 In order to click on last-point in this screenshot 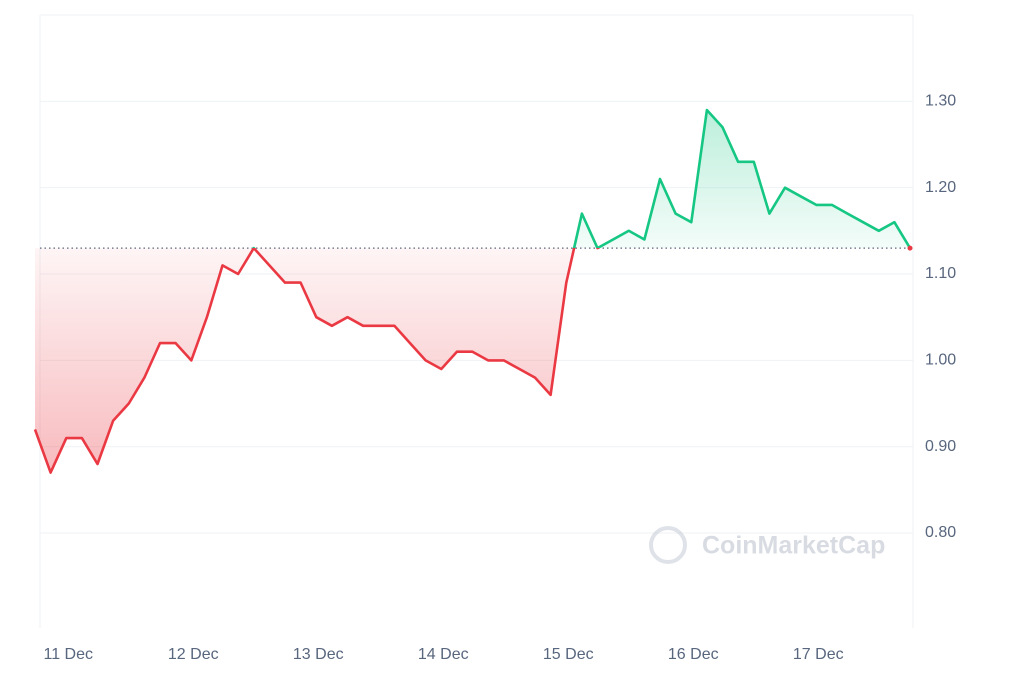, I will do `click(910, 248)`.